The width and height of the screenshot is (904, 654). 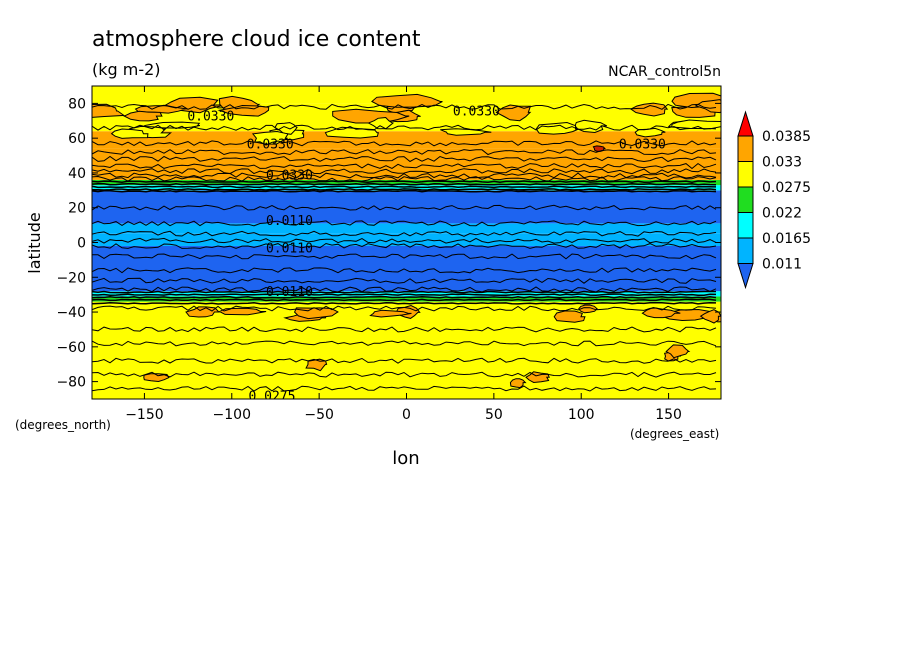 I want to click on colorbar-triangle-bottom, so click(x=745, y=276).